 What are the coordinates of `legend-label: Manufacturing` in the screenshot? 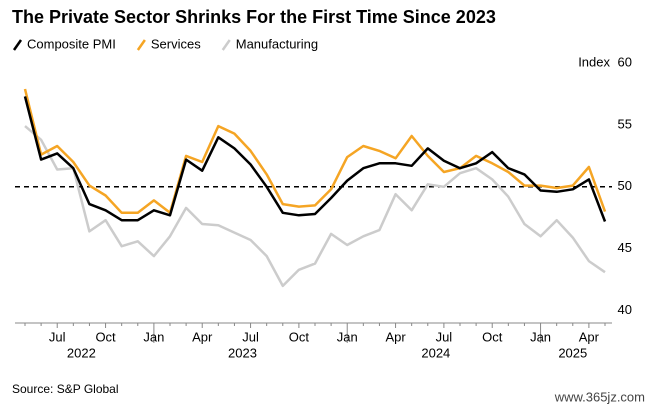 It's located at (277, 43).